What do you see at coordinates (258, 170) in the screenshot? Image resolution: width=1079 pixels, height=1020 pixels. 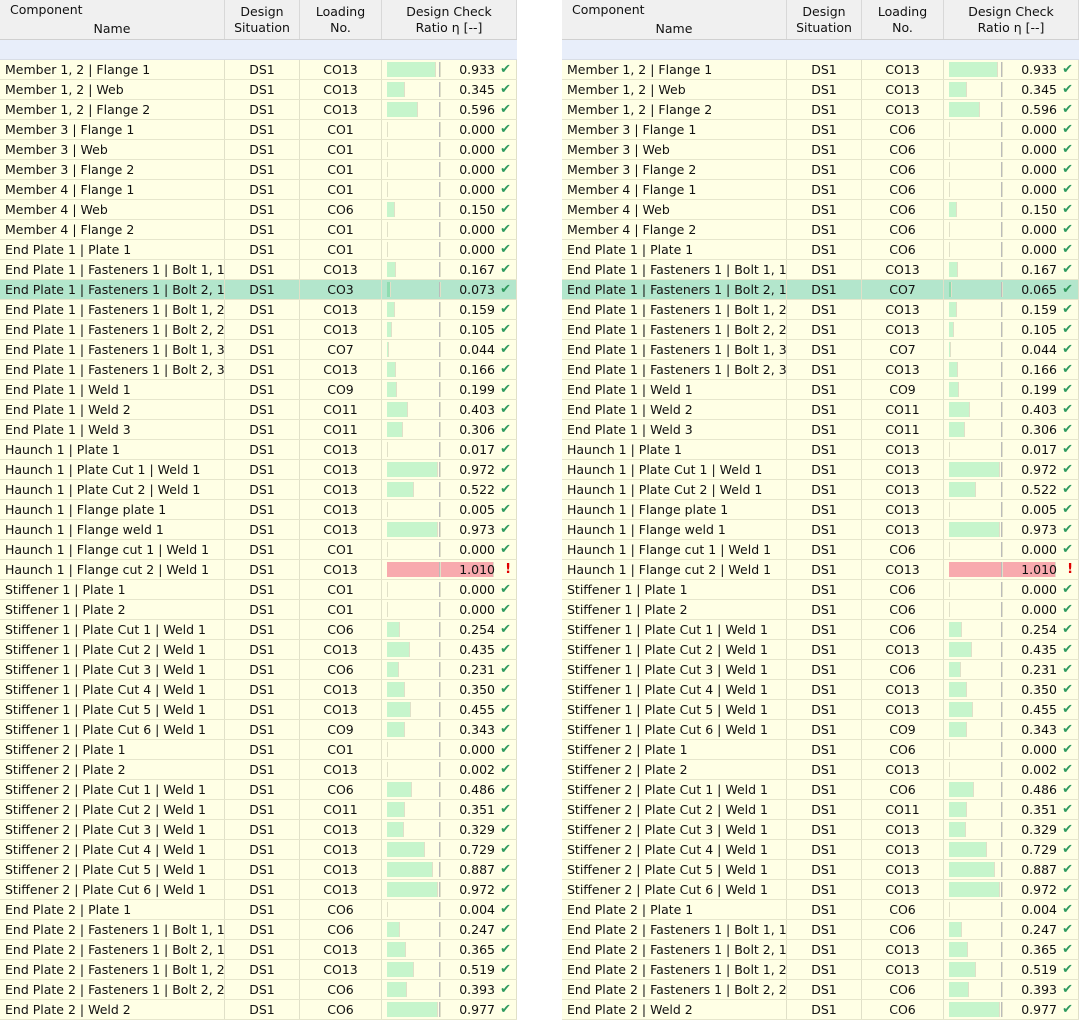 I see `table-row: Member 3 | Flange 2 DS1 CO1 0.000 ✔` at bounding box center [258, 170].